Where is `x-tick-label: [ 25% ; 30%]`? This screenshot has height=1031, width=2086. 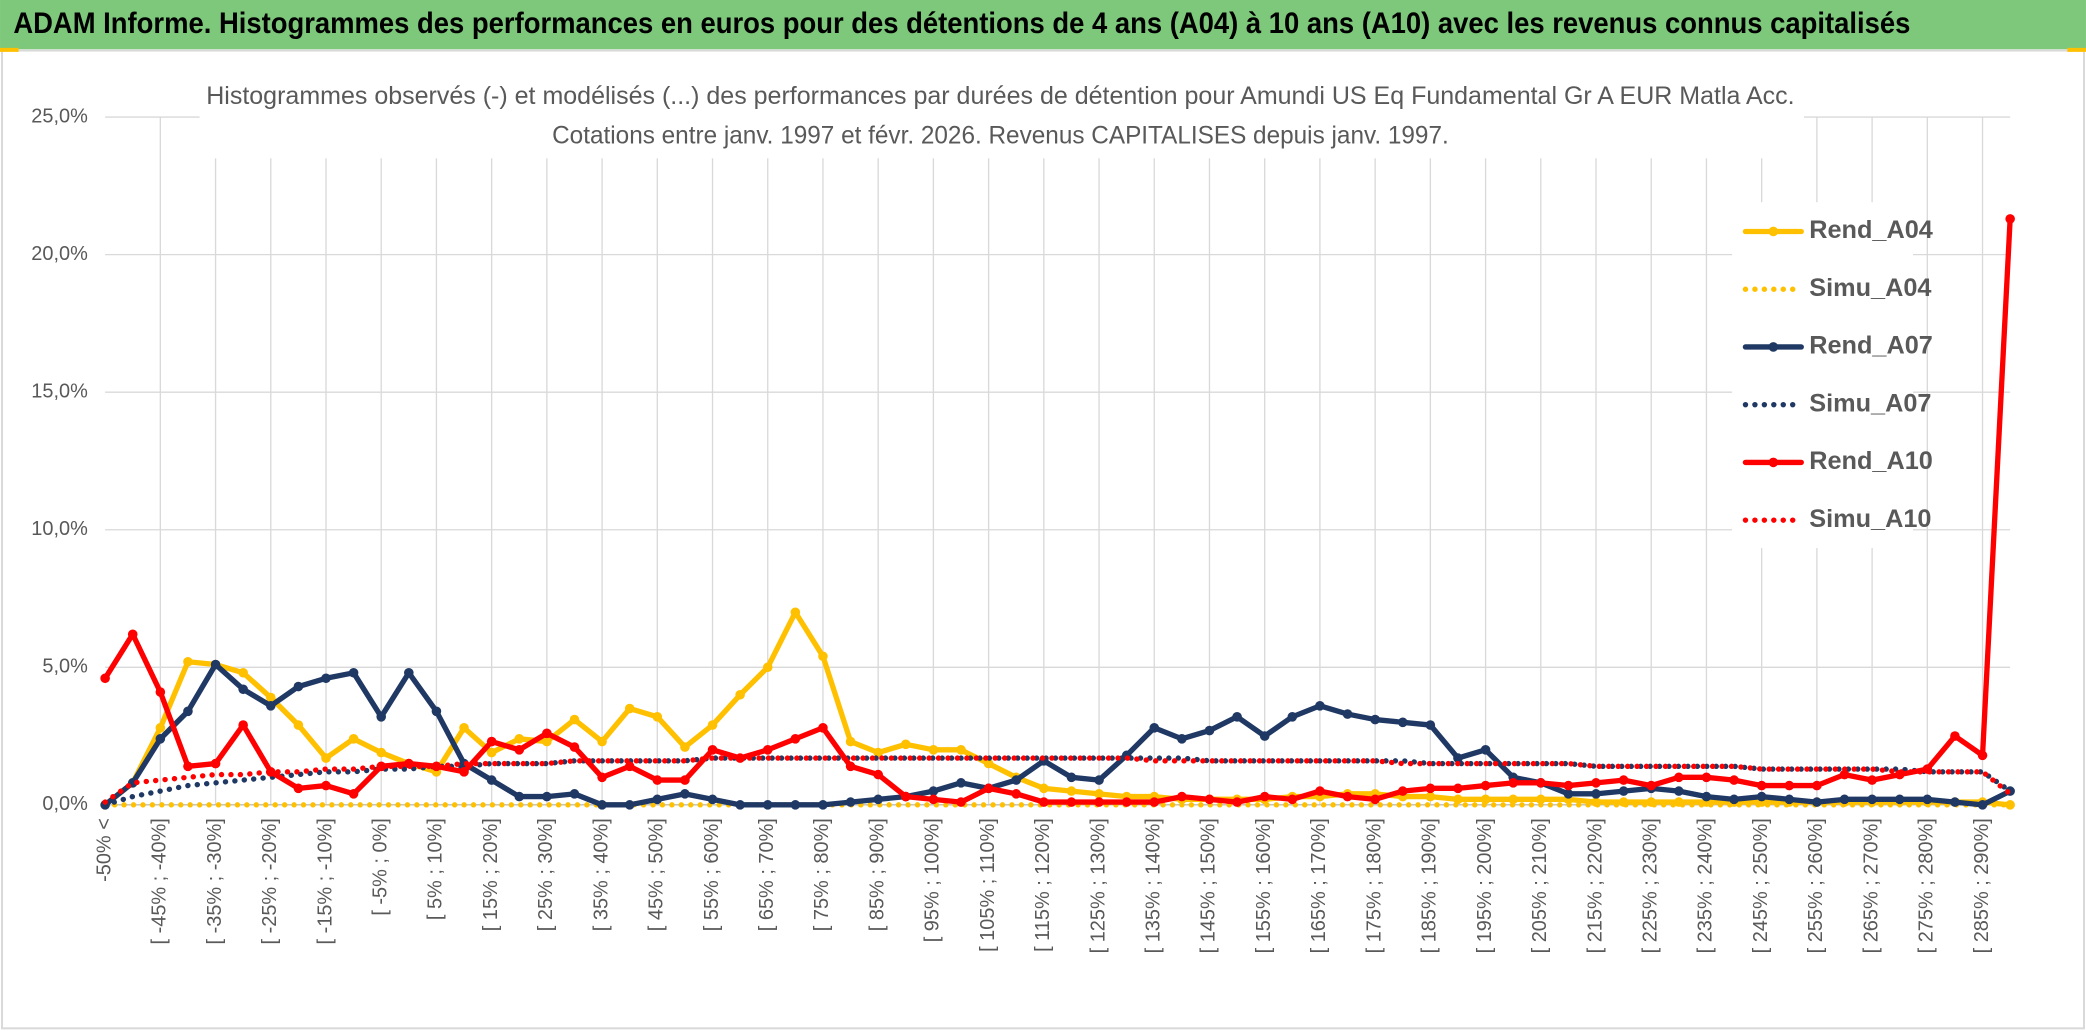
x-tick-label: [ 25% ; 30%] is located at coordinates (546, 874).